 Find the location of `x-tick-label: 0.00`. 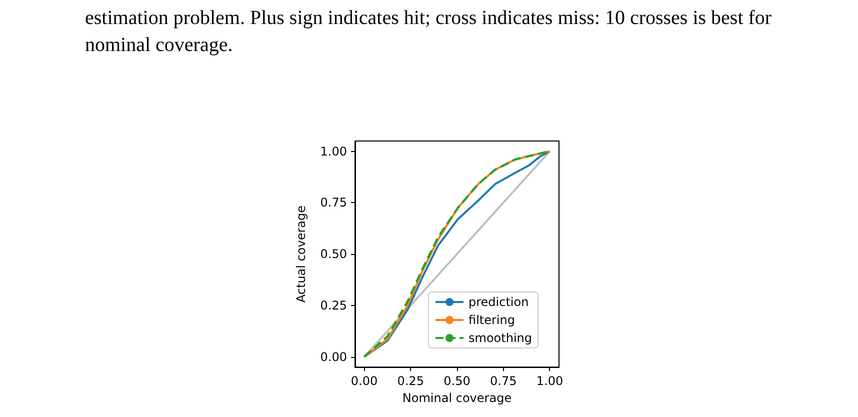

x-tick-label: 0.00 is located at coordinates (364, 381).